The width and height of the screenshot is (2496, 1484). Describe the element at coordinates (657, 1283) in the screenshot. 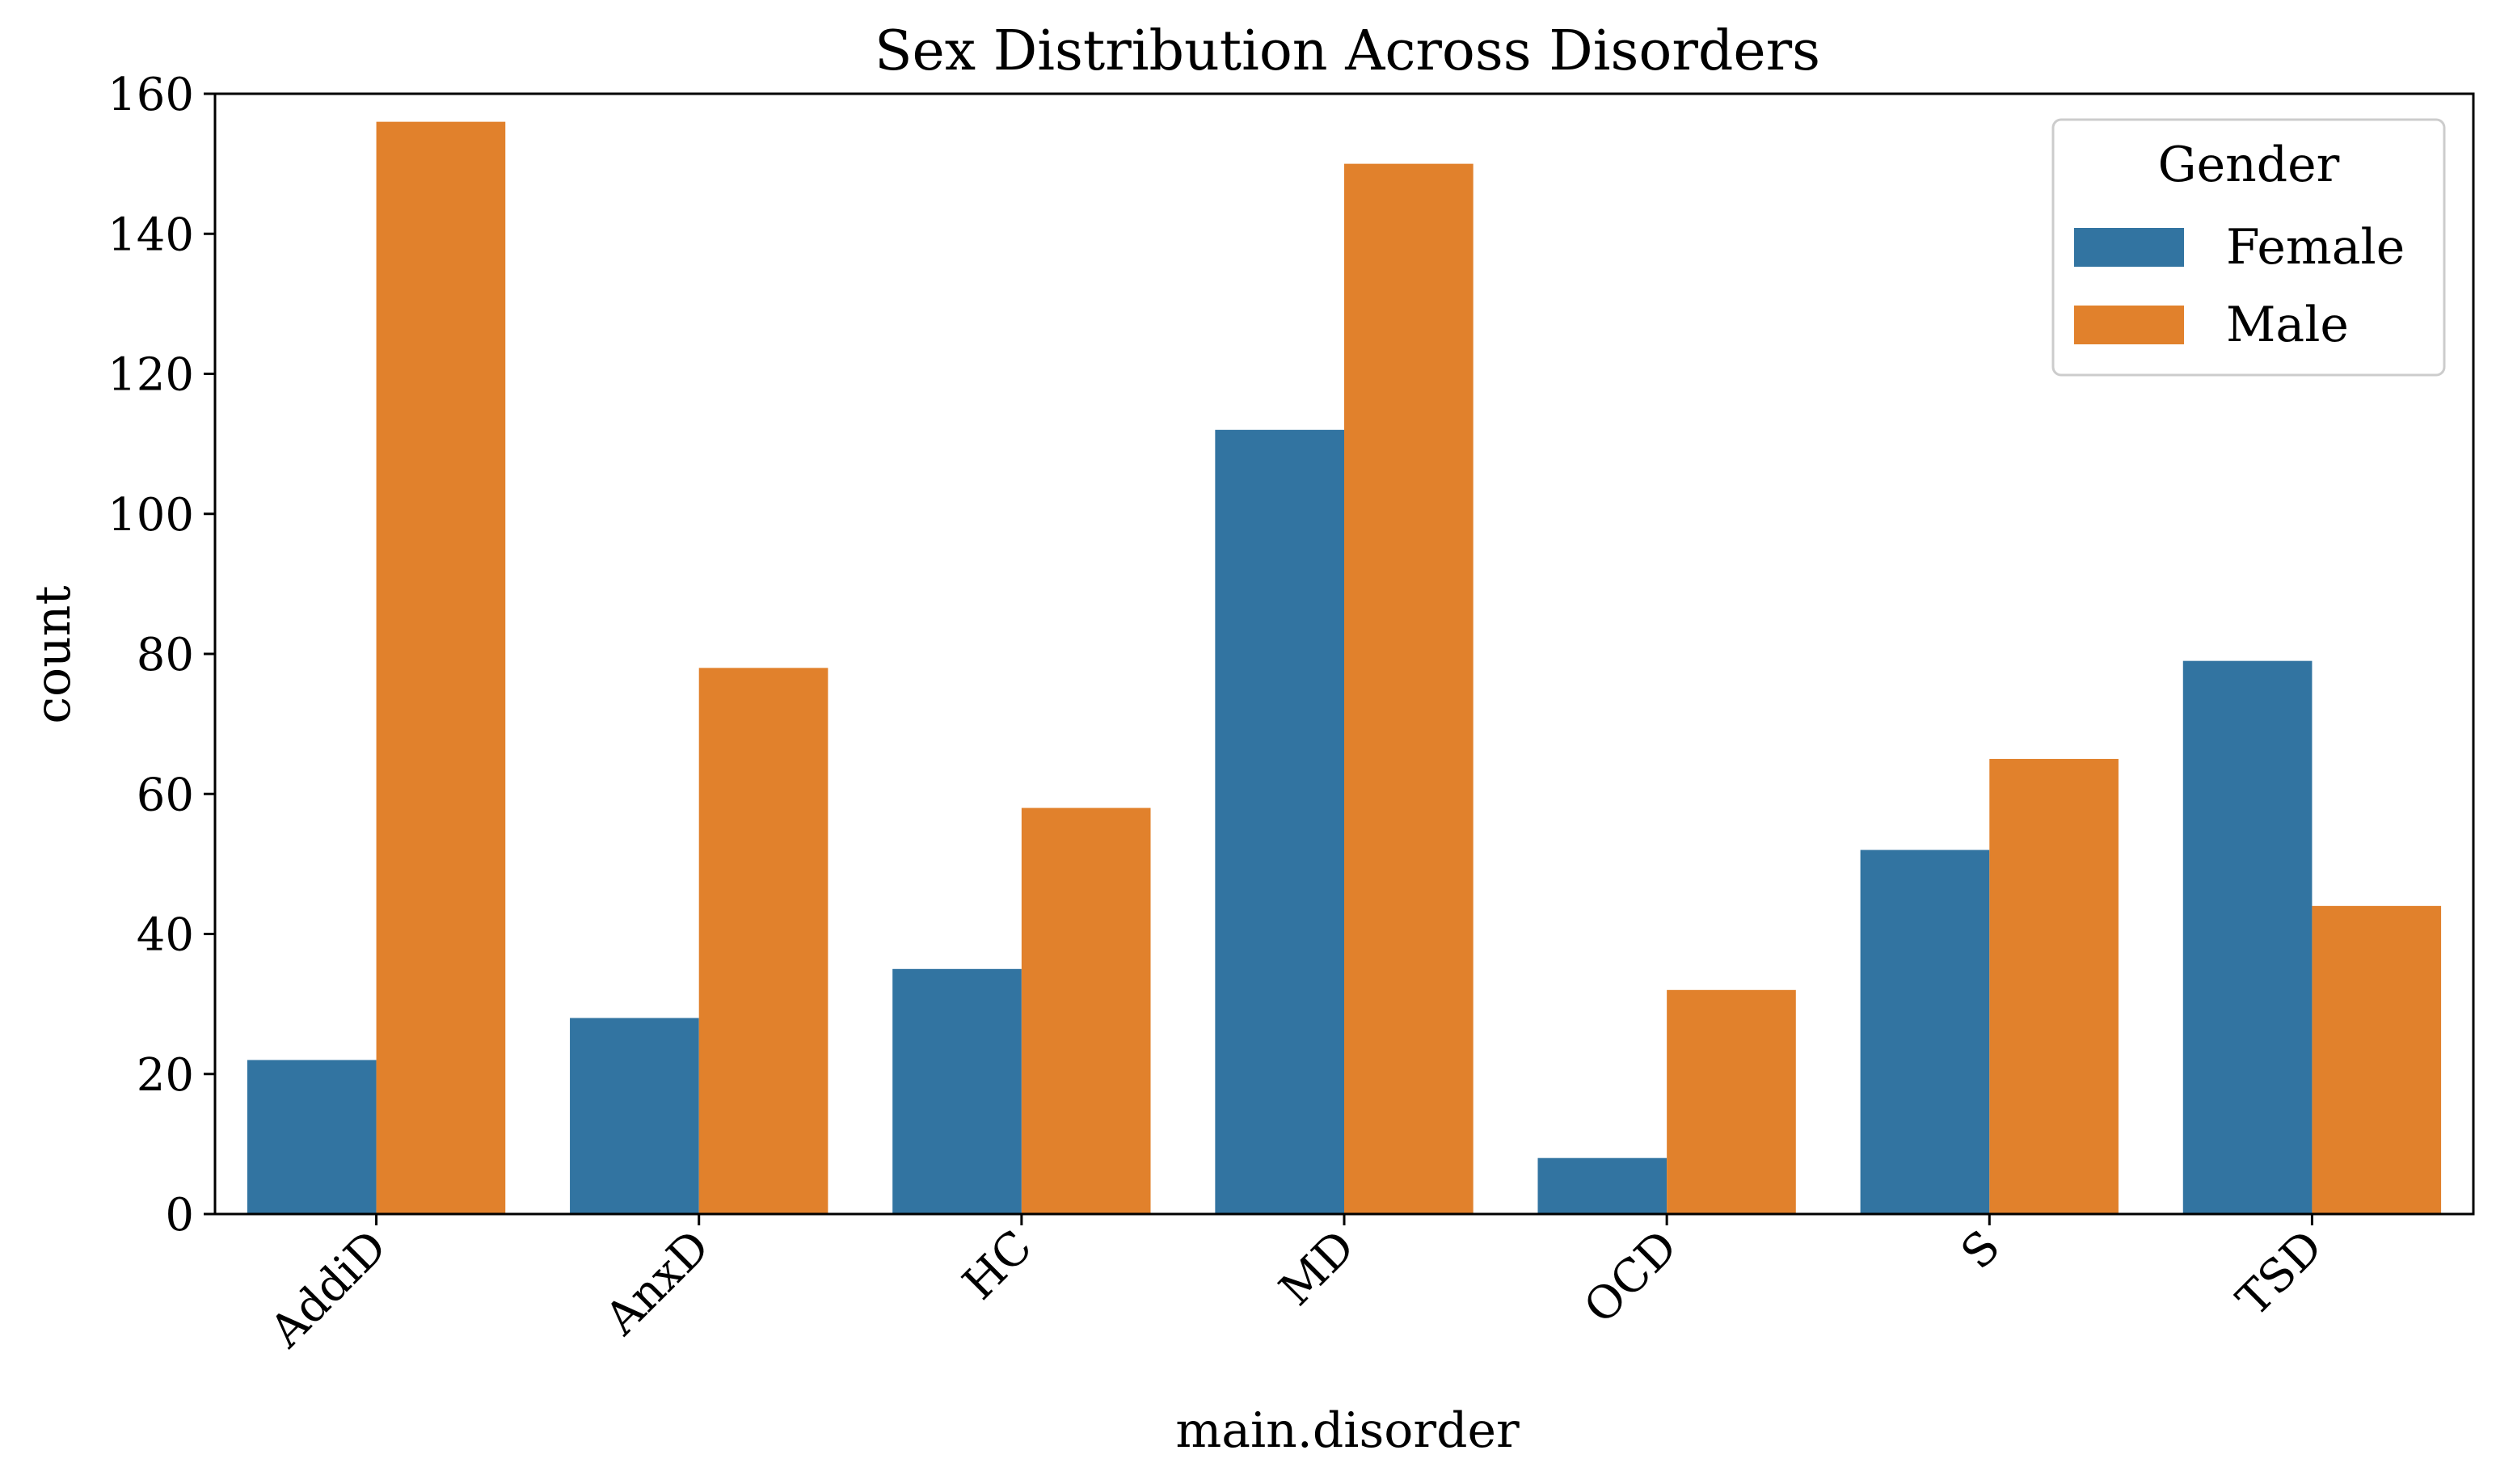

I see `x-tick-label-anxd: AnxD` at that location.